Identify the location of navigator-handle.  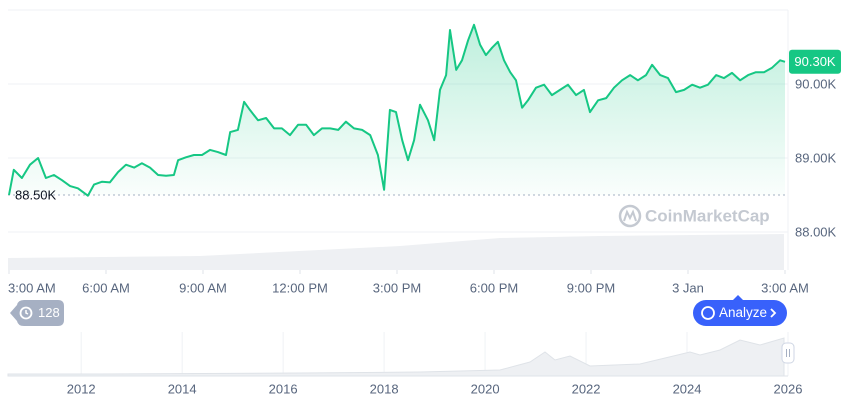
(788, 353).